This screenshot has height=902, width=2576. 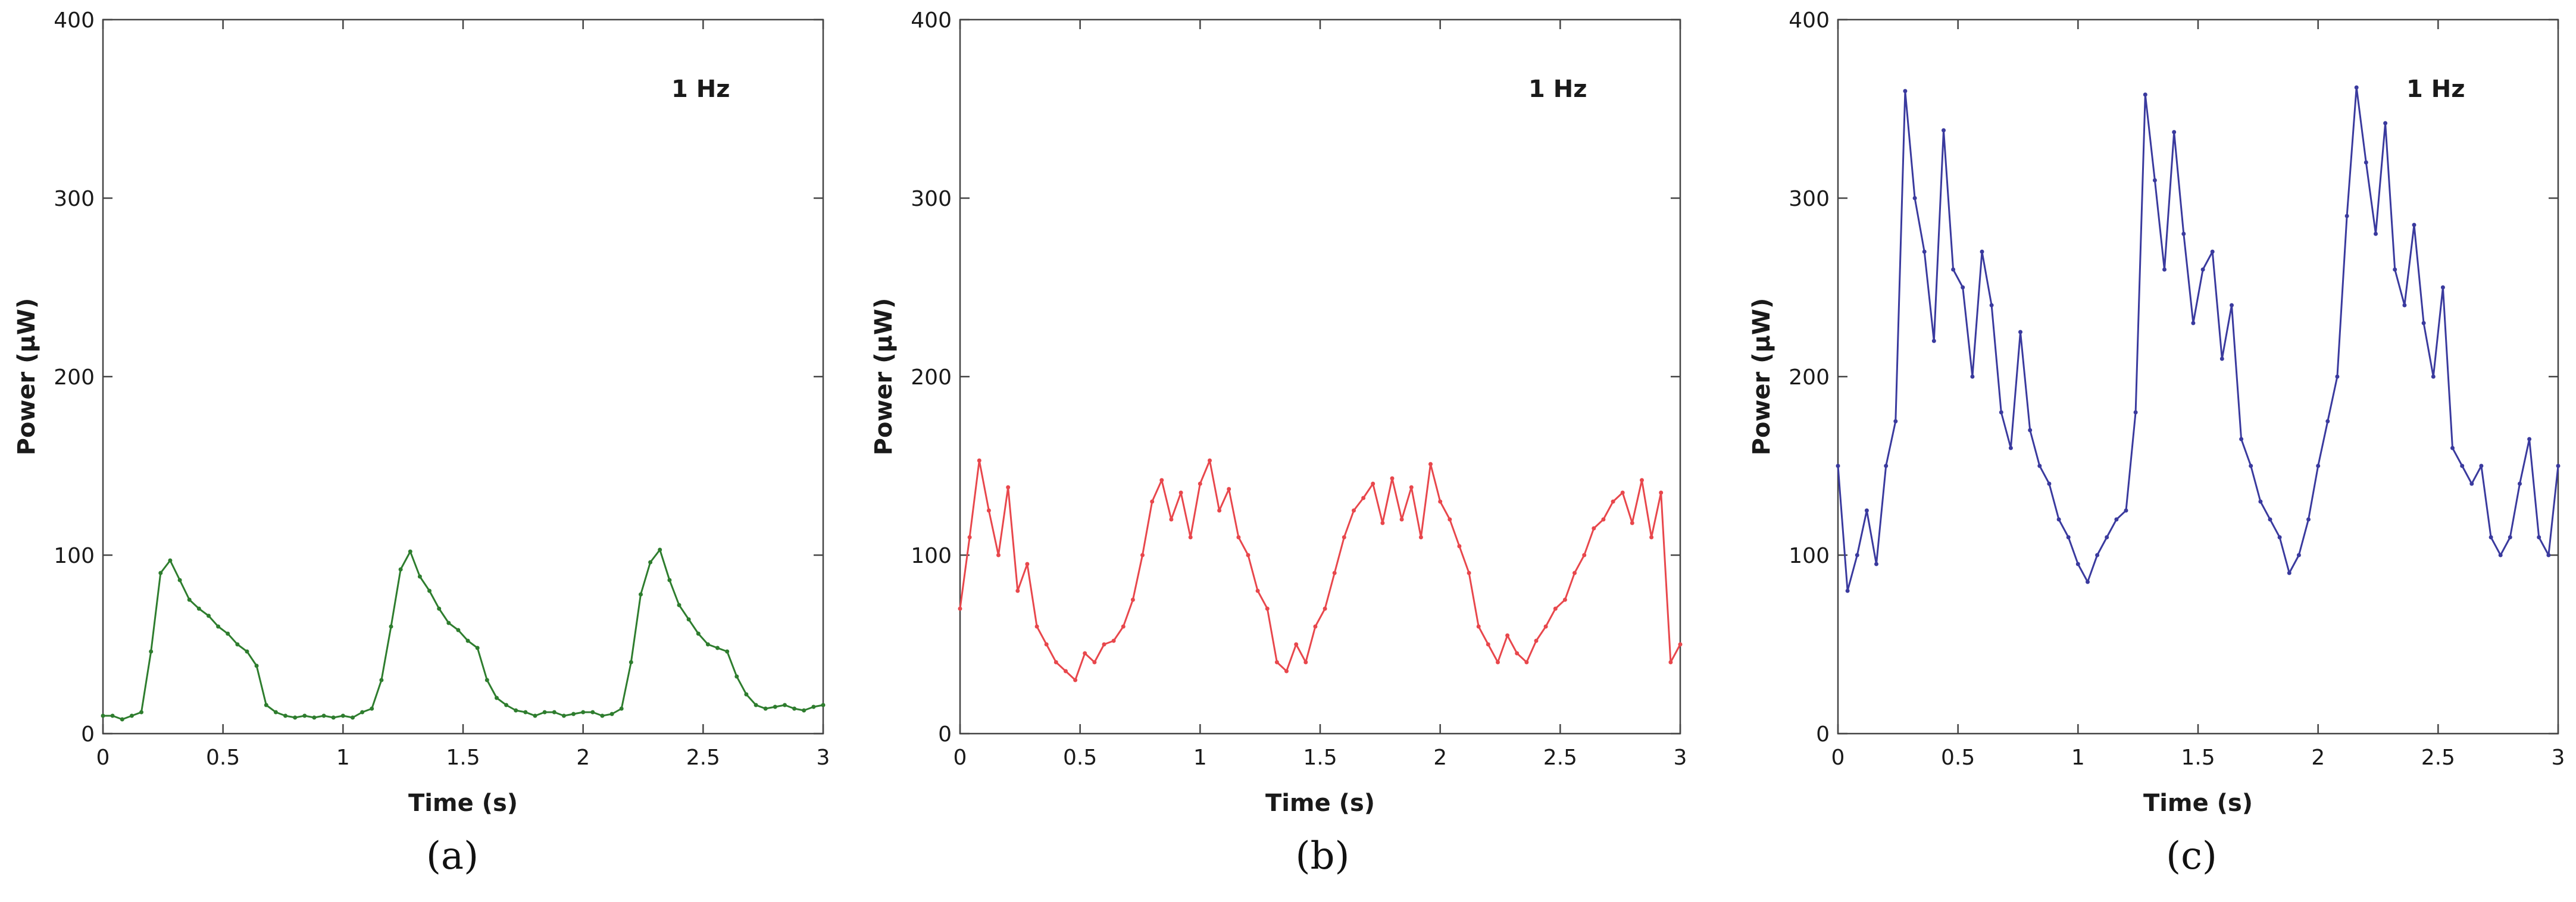 I want to click on y-tick-label: 0, so click(x=945, y=734).